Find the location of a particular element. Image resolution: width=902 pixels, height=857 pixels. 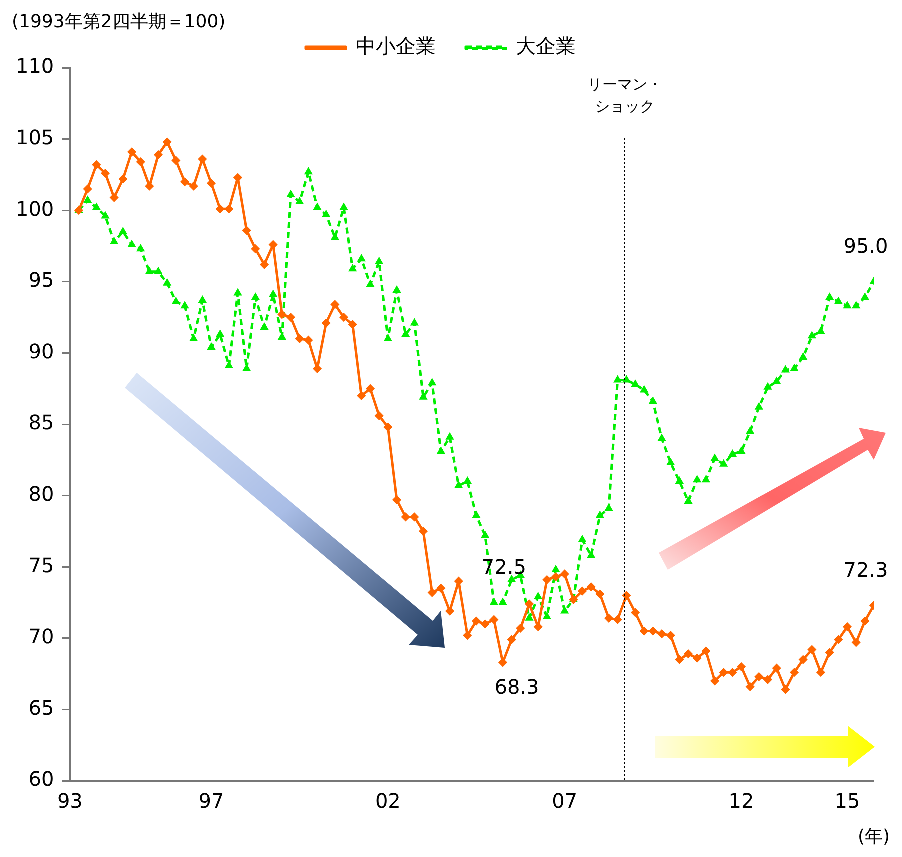

y-tick-label: 95 is located at coordinates (41, 280).